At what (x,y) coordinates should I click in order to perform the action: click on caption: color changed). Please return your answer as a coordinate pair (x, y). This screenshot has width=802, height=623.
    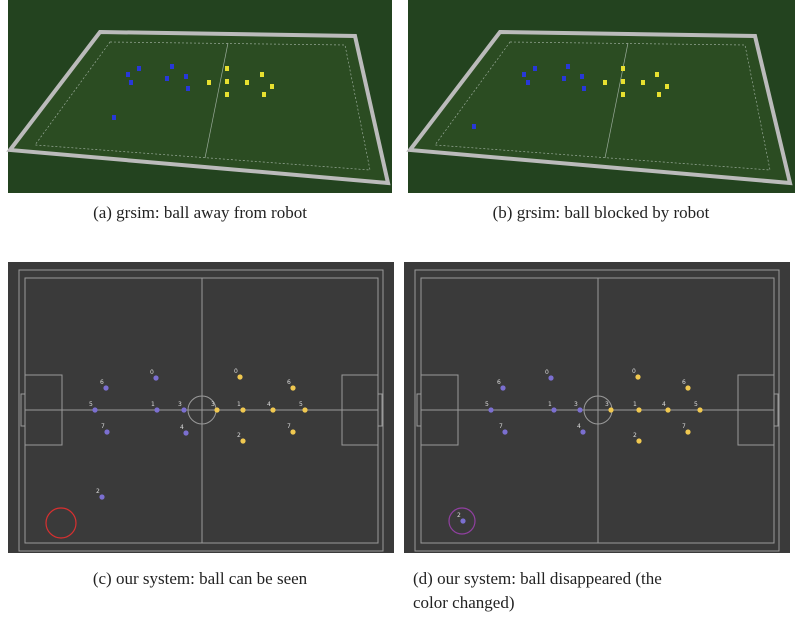
    Looking at the image, I should click on (463, 602).